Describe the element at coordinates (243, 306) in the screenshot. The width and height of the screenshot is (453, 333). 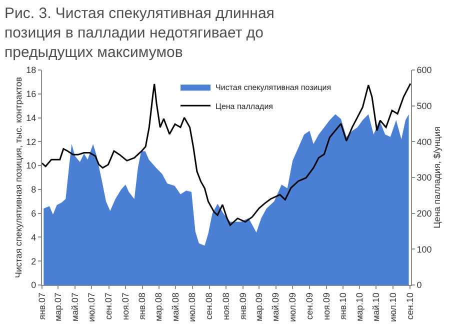
I see `x-tick-label: янв.09` at that location.